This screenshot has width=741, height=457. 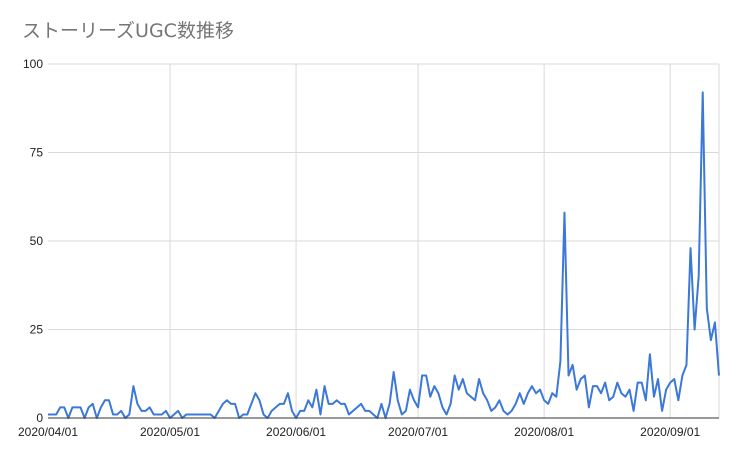 What do you see at coordinates (37, 330) in the screenshot?
I see `y-tick-label: 25` at bounding box center [37, 330].